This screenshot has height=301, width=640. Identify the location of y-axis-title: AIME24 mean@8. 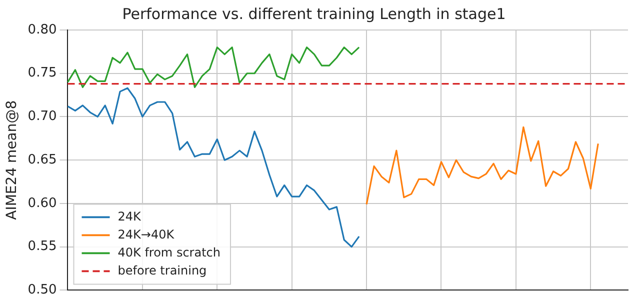
(12, 160).